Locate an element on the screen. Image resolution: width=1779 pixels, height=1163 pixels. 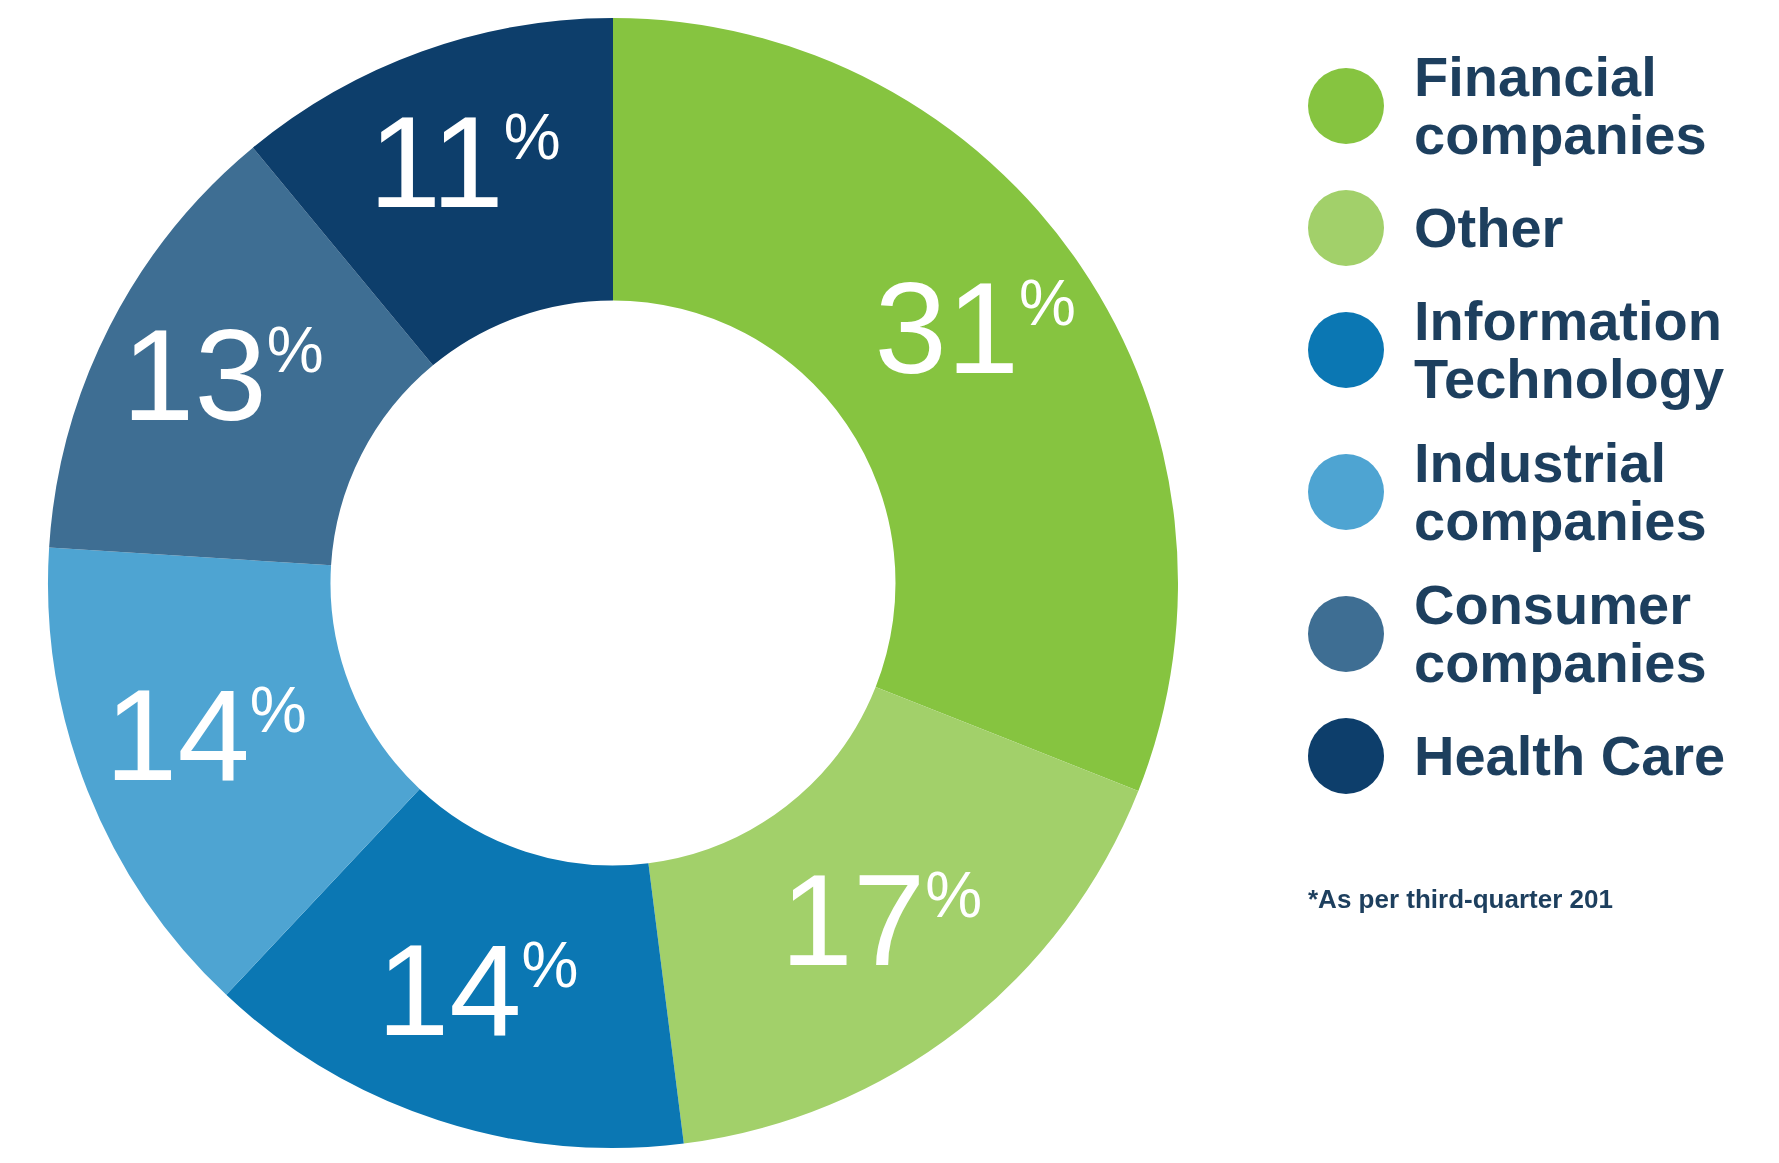
legend-label: Other is located at coordinates (1489, 227).